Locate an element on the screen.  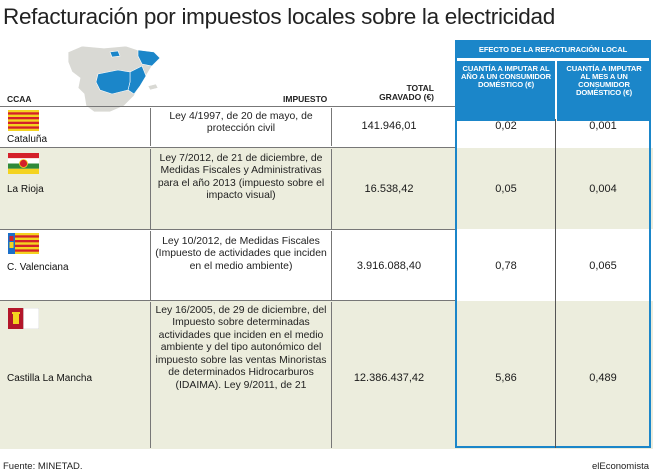
annual-value: 0,78 is located at coordinates (506, 266).